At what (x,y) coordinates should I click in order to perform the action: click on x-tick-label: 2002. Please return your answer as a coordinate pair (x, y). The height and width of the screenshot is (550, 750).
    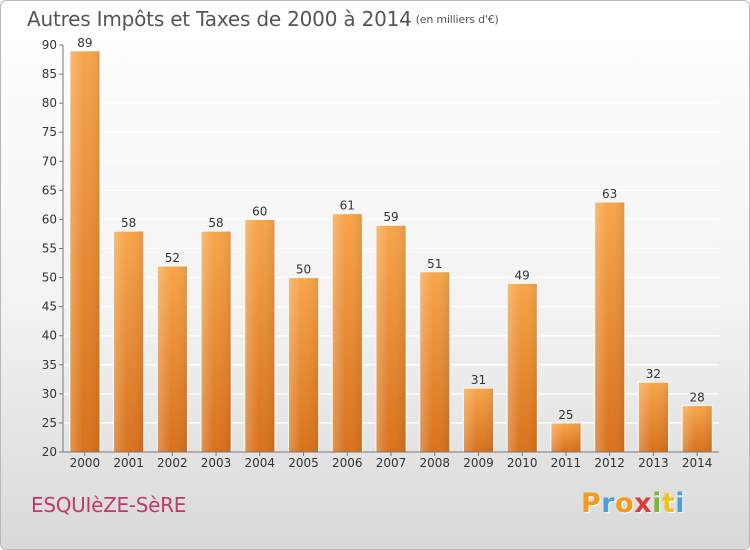
    Looking at the image, I should click on (172, 463).